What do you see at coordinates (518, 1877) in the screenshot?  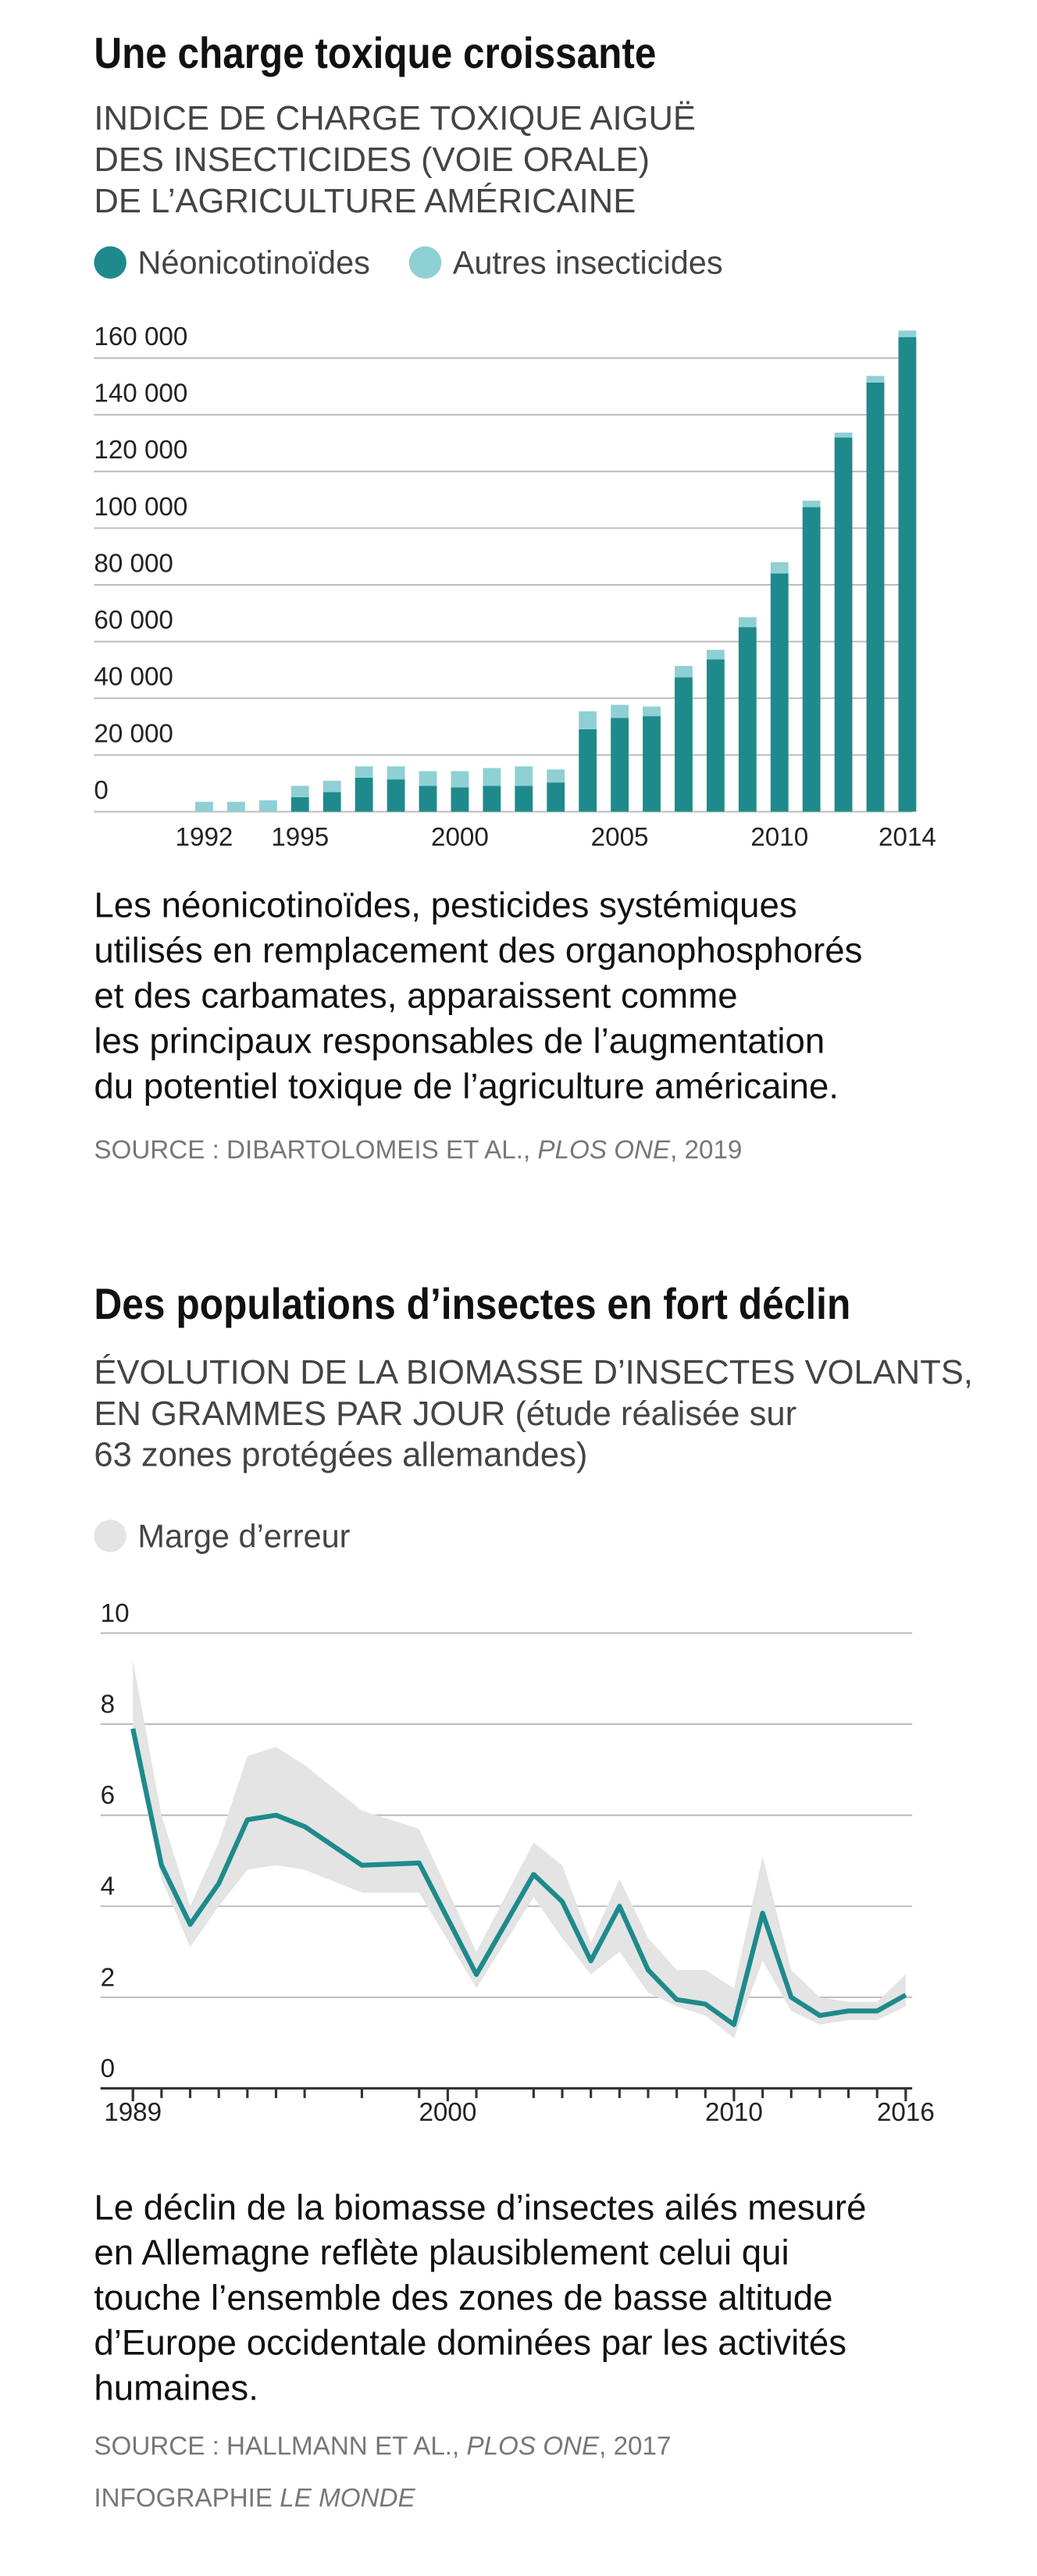 I see `data-line` at bounding box center [518, 1877].